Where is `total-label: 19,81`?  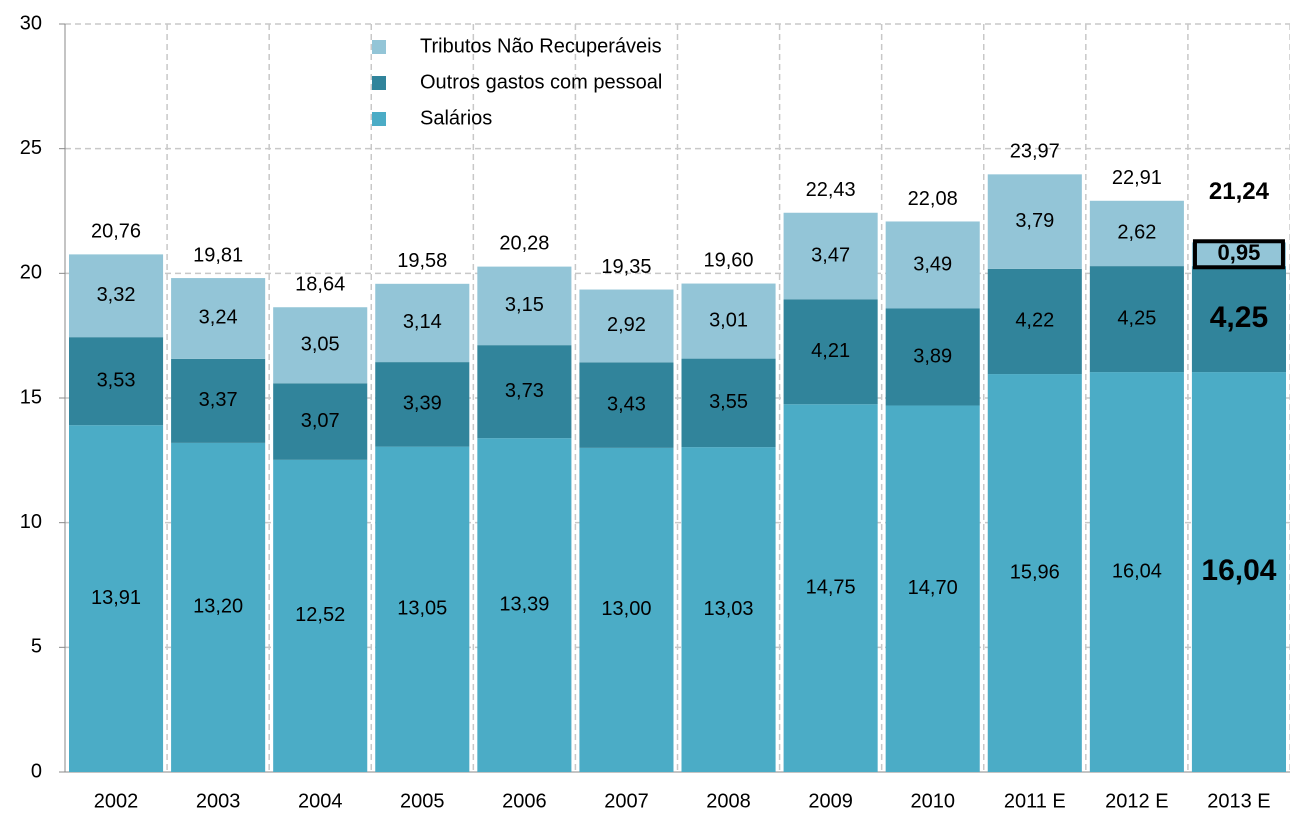 total-label: 19,81 is located at coordinates (218, 255).